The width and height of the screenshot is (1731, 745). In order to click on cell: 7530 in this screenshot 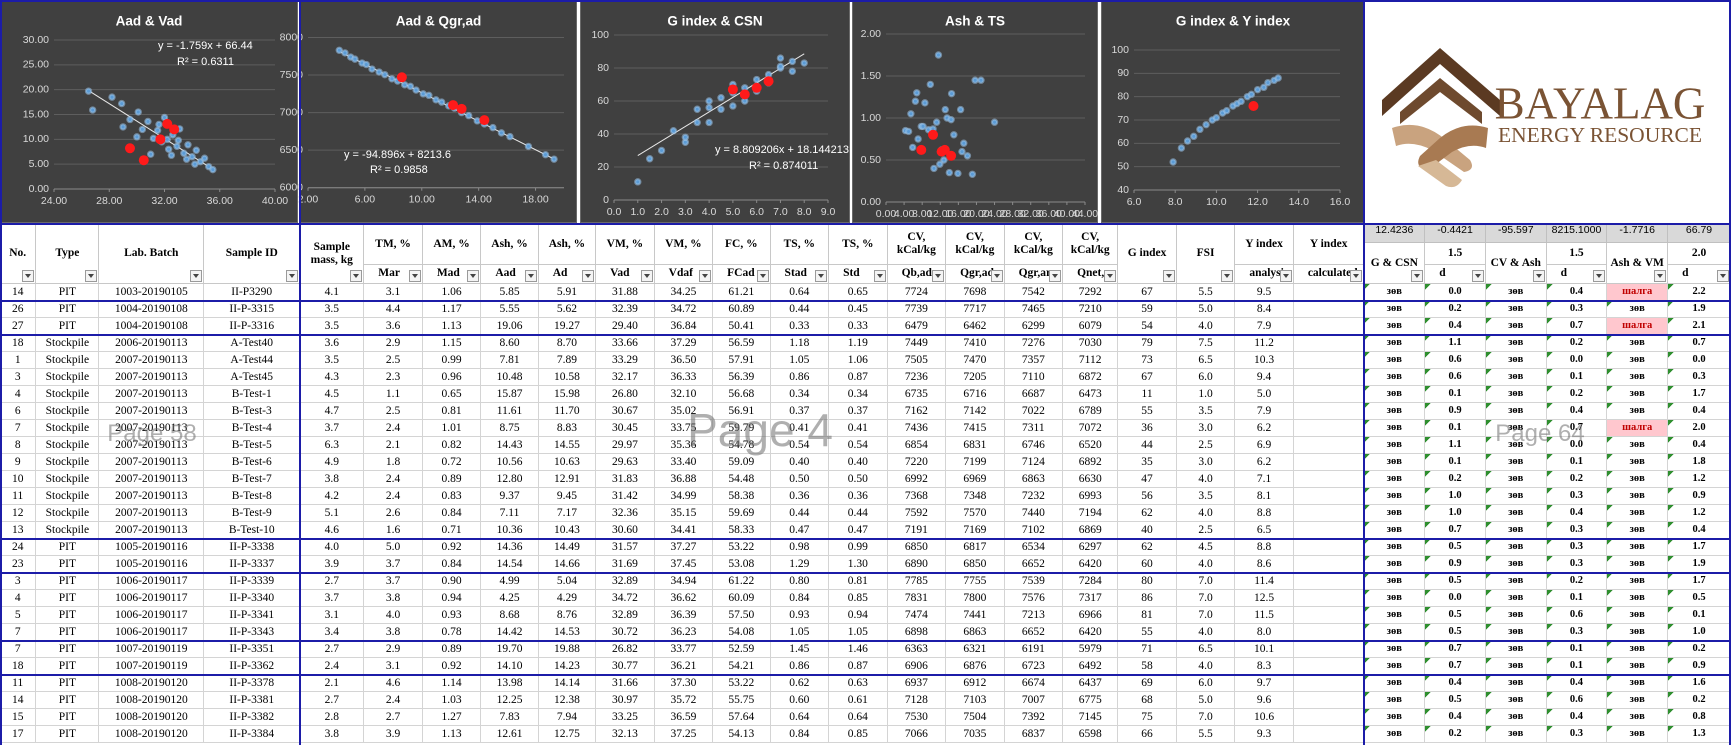, I will do `click(917, 717)`.